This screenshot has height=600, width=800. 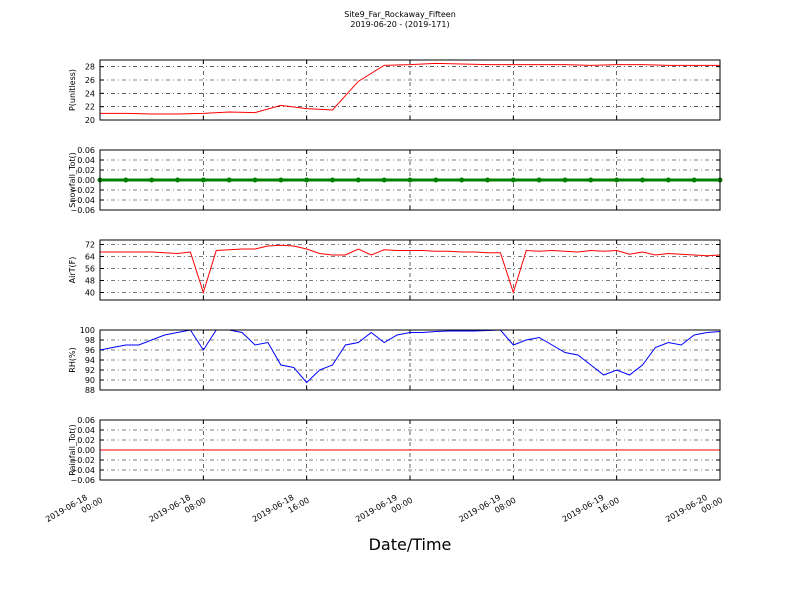 I want to click on y-tick-label: 20, so click(x=90, y=120).